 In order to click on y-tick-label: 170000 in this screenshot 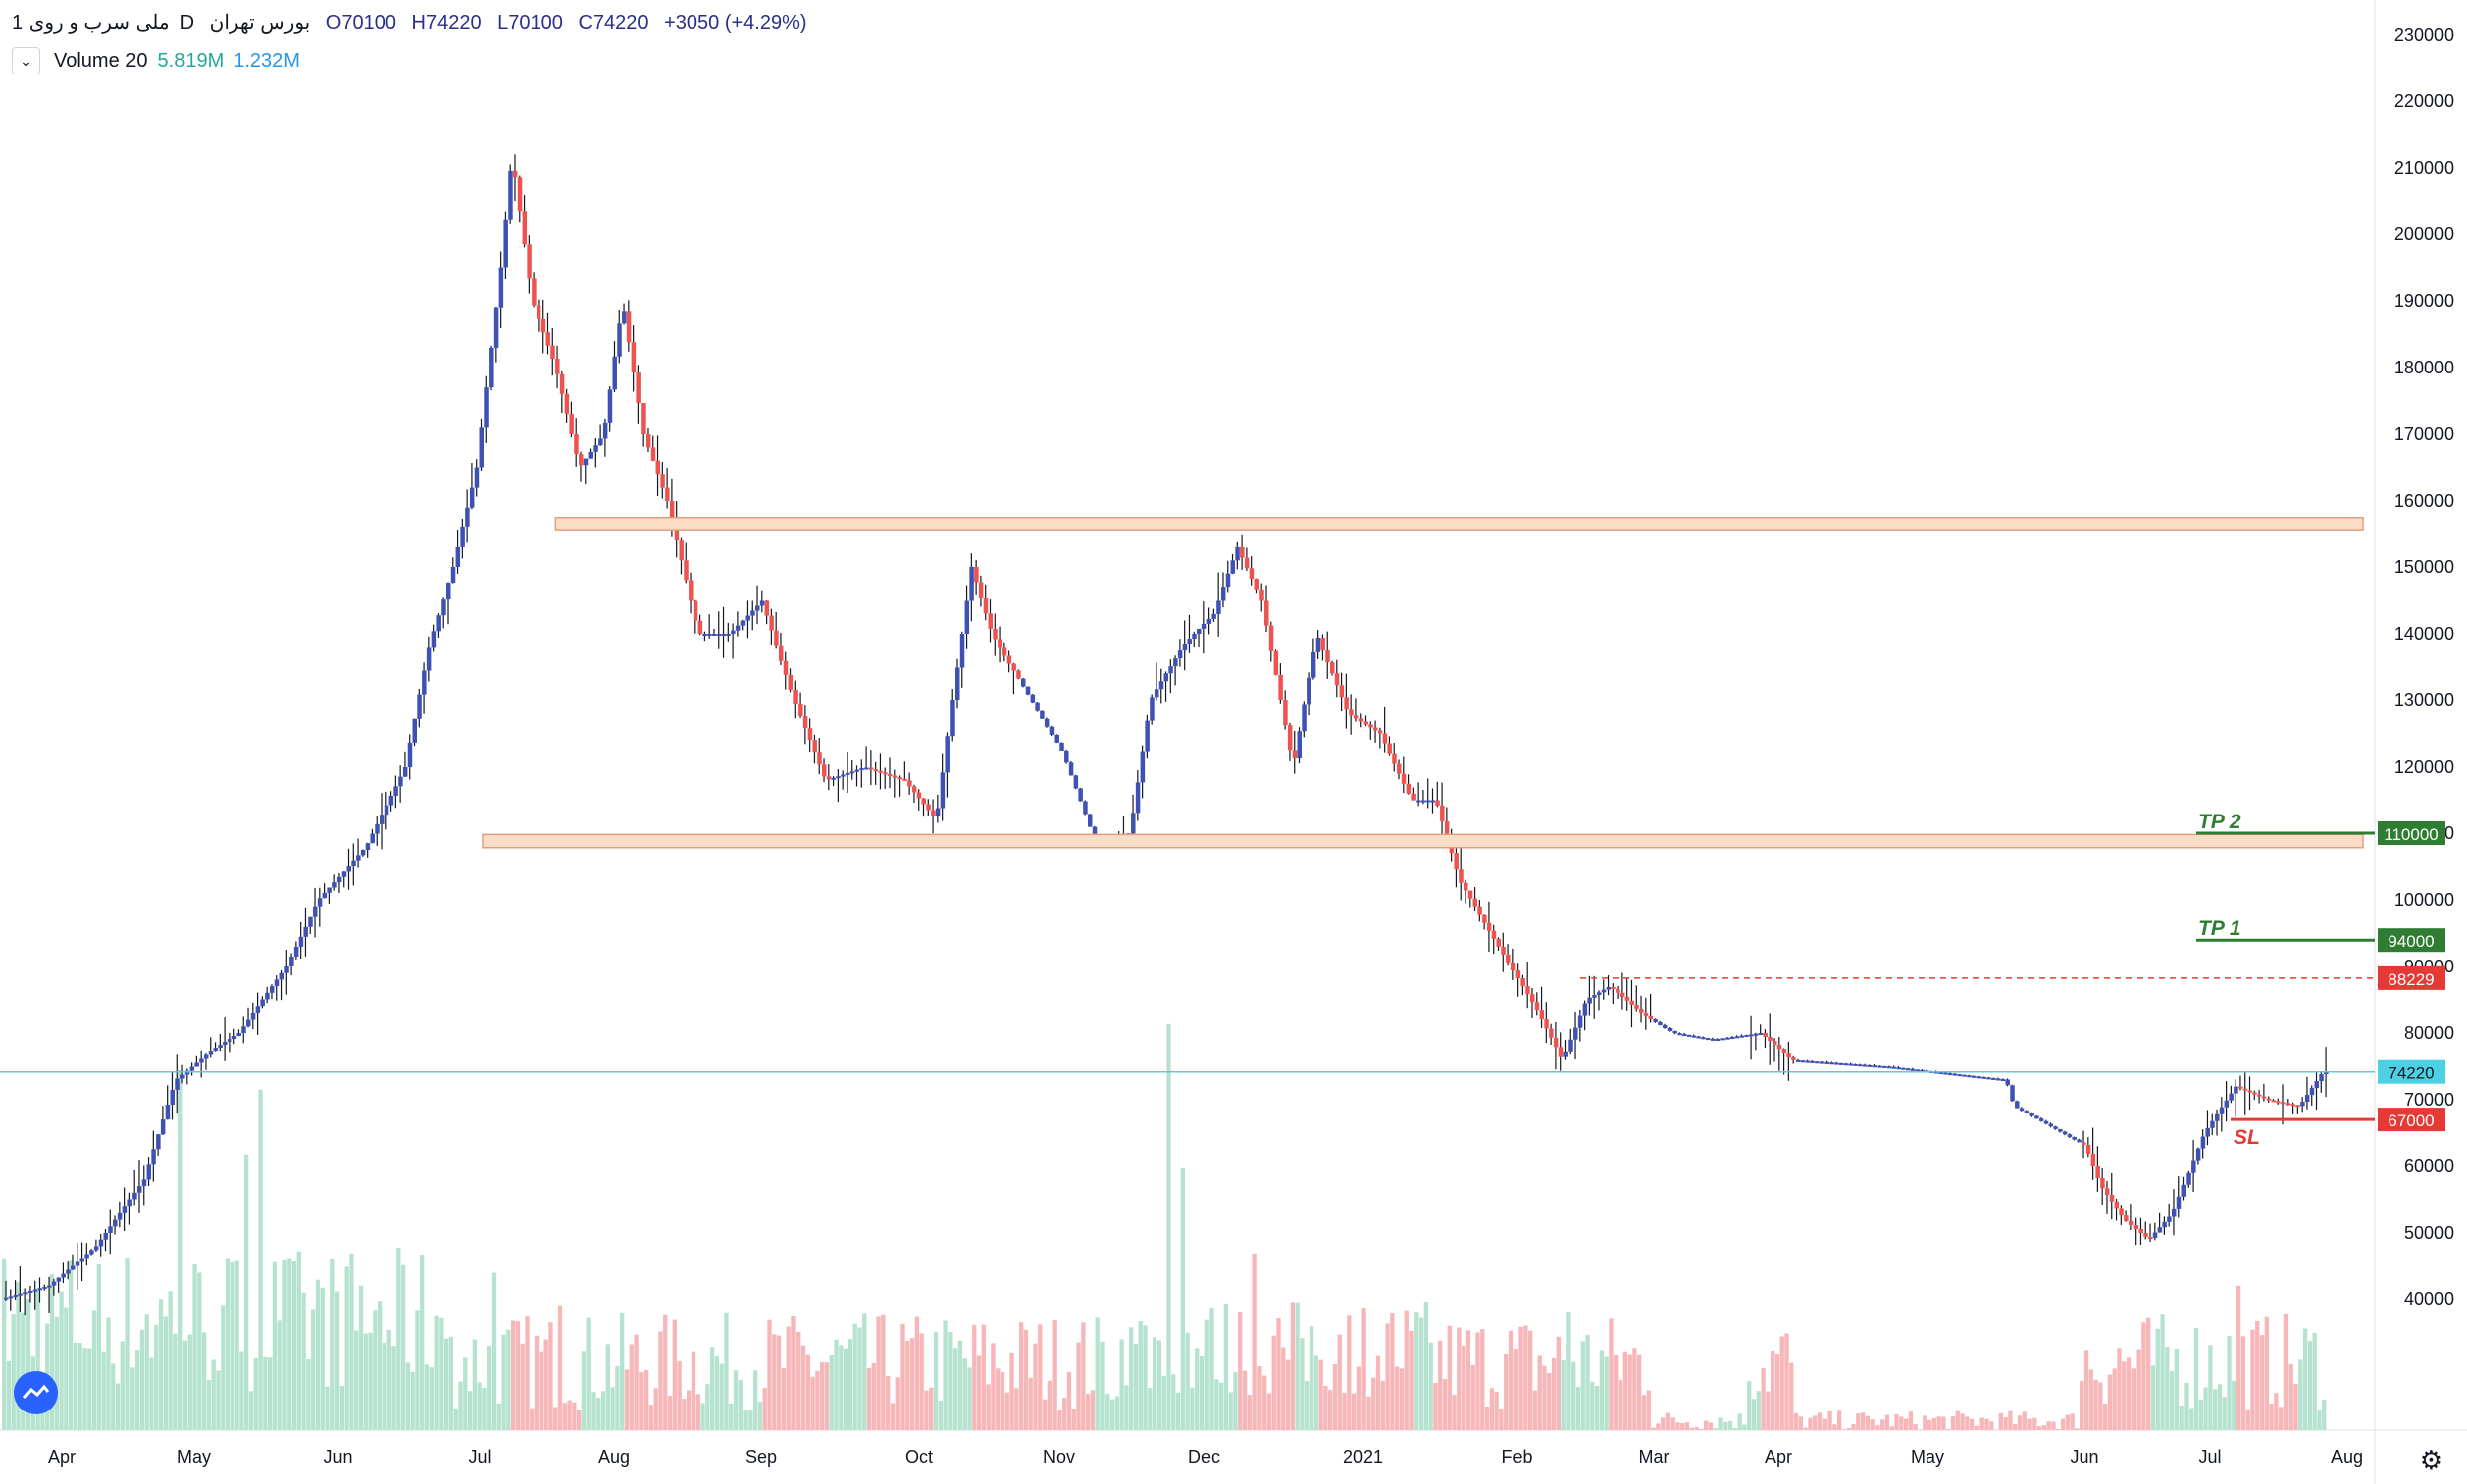, I will do `click(2424, 434)`.